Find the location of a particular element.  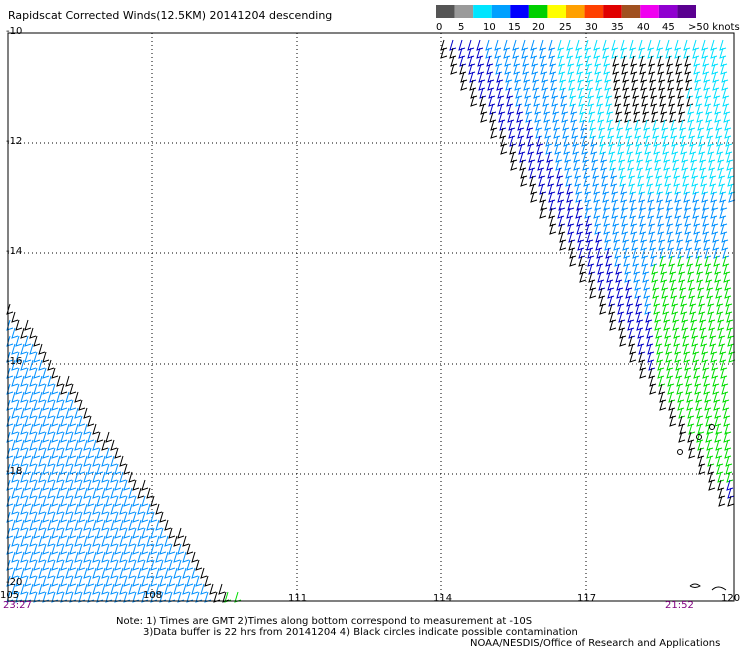

colorbar-label: 35 is located at coordinates (617, 27).